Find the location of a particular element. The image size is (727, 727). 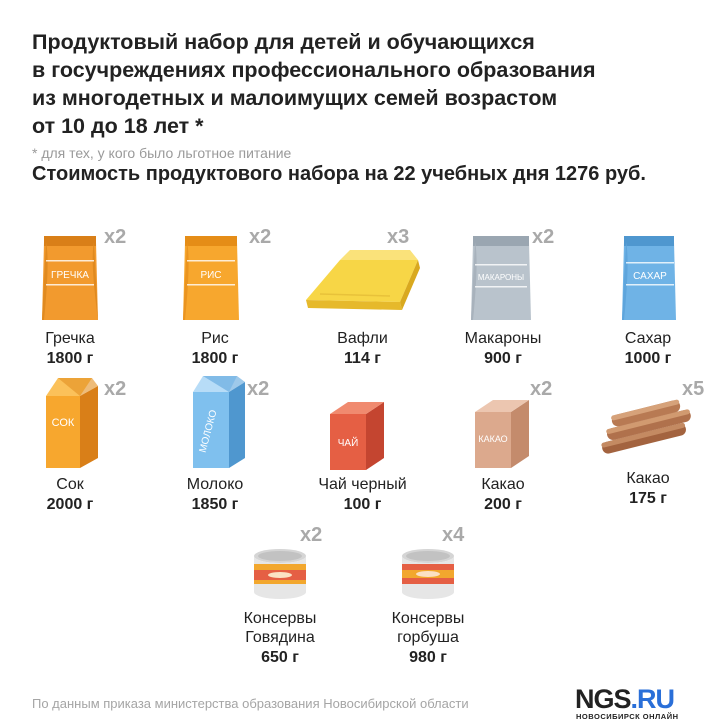

rice-bag-icon: РИС is located at coordinates (211, 278).